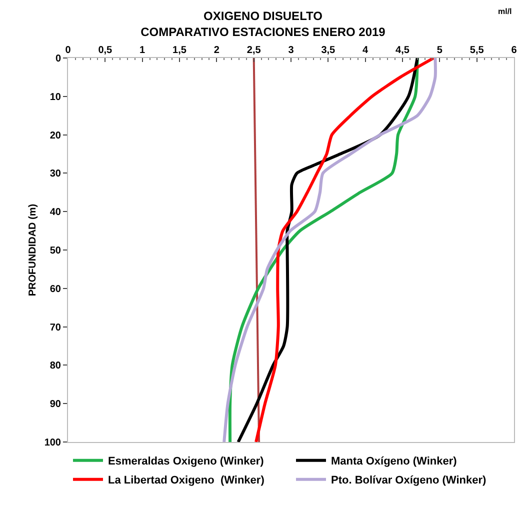 The width and height of the screenshot is (526, 506). Describe the element at coordinates (263, 24) in the screenshot. I see `chart-title: OXIGENO DISUELTO COMPARATIVO ESTACIONES ENERO 2019` at that location.